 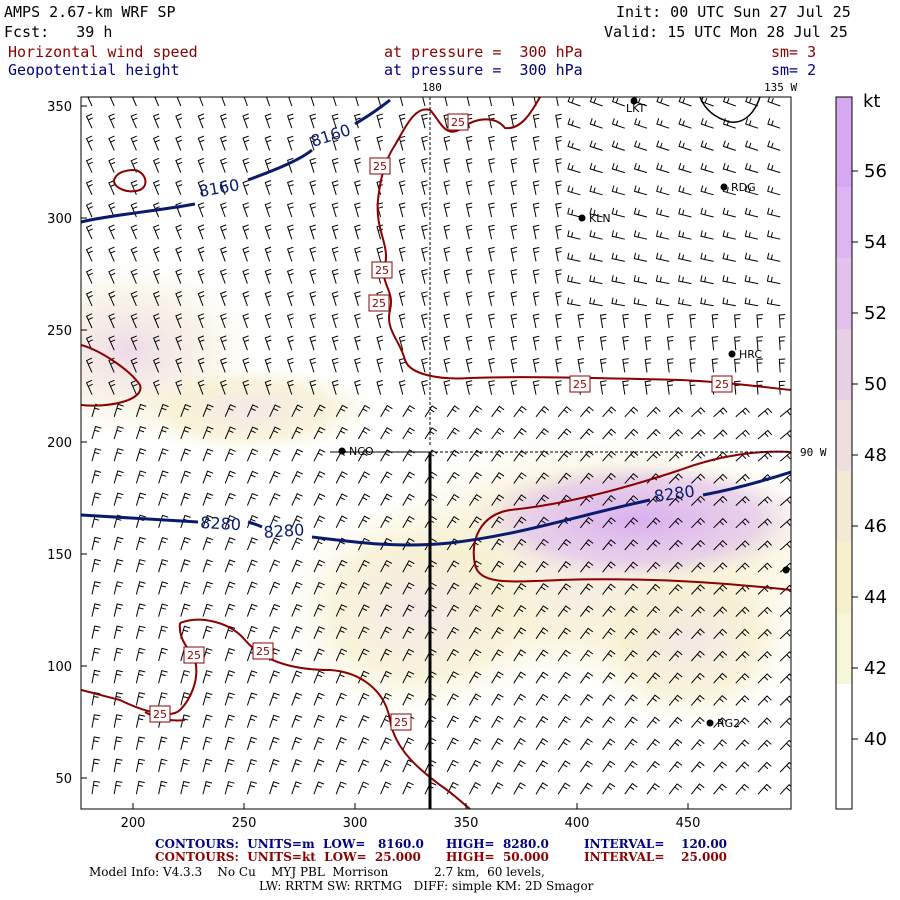 I want to click on y-axis-labels: 350 300 250 200 150 100 50, so click(x=59, y=443).